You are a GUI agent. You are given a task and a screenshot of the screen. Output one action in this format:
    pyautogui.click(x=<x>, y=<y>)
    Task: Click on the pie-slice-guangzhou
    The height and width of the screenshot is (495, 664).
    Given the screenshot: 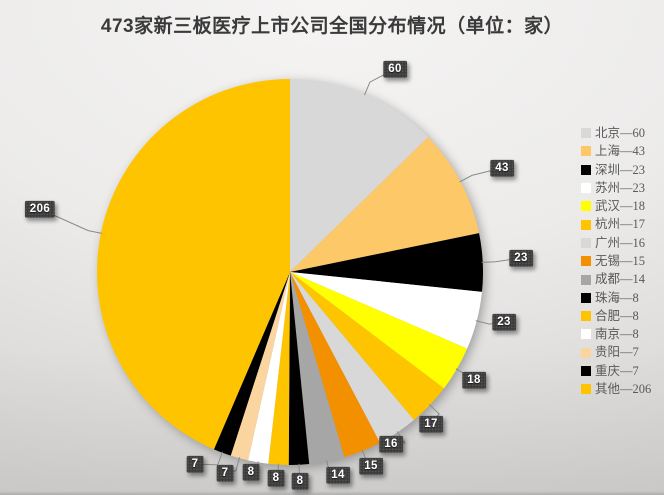 What is the action you would take?
    pyautogui.click(x=352, y=357)
    